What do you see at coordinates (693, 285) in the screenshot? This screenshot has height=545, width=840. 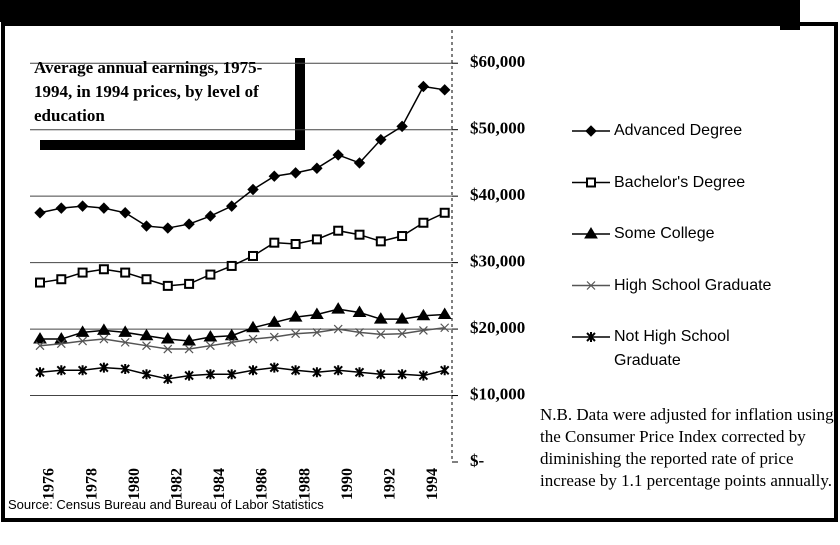 I see `legend-label: High School Graduate` at bounding box center [693, 285].